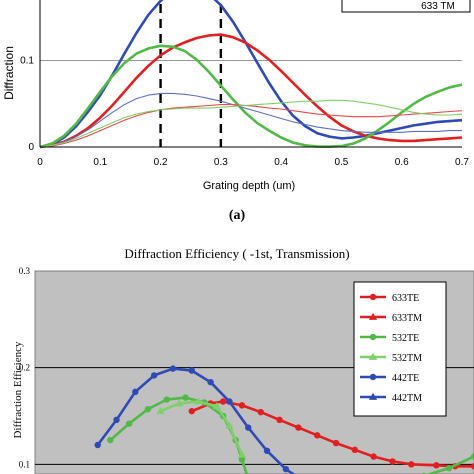 This screenshot has height=474, width=474. I want to click on chart-b-legend-label: 442TE, so click(405, 378).